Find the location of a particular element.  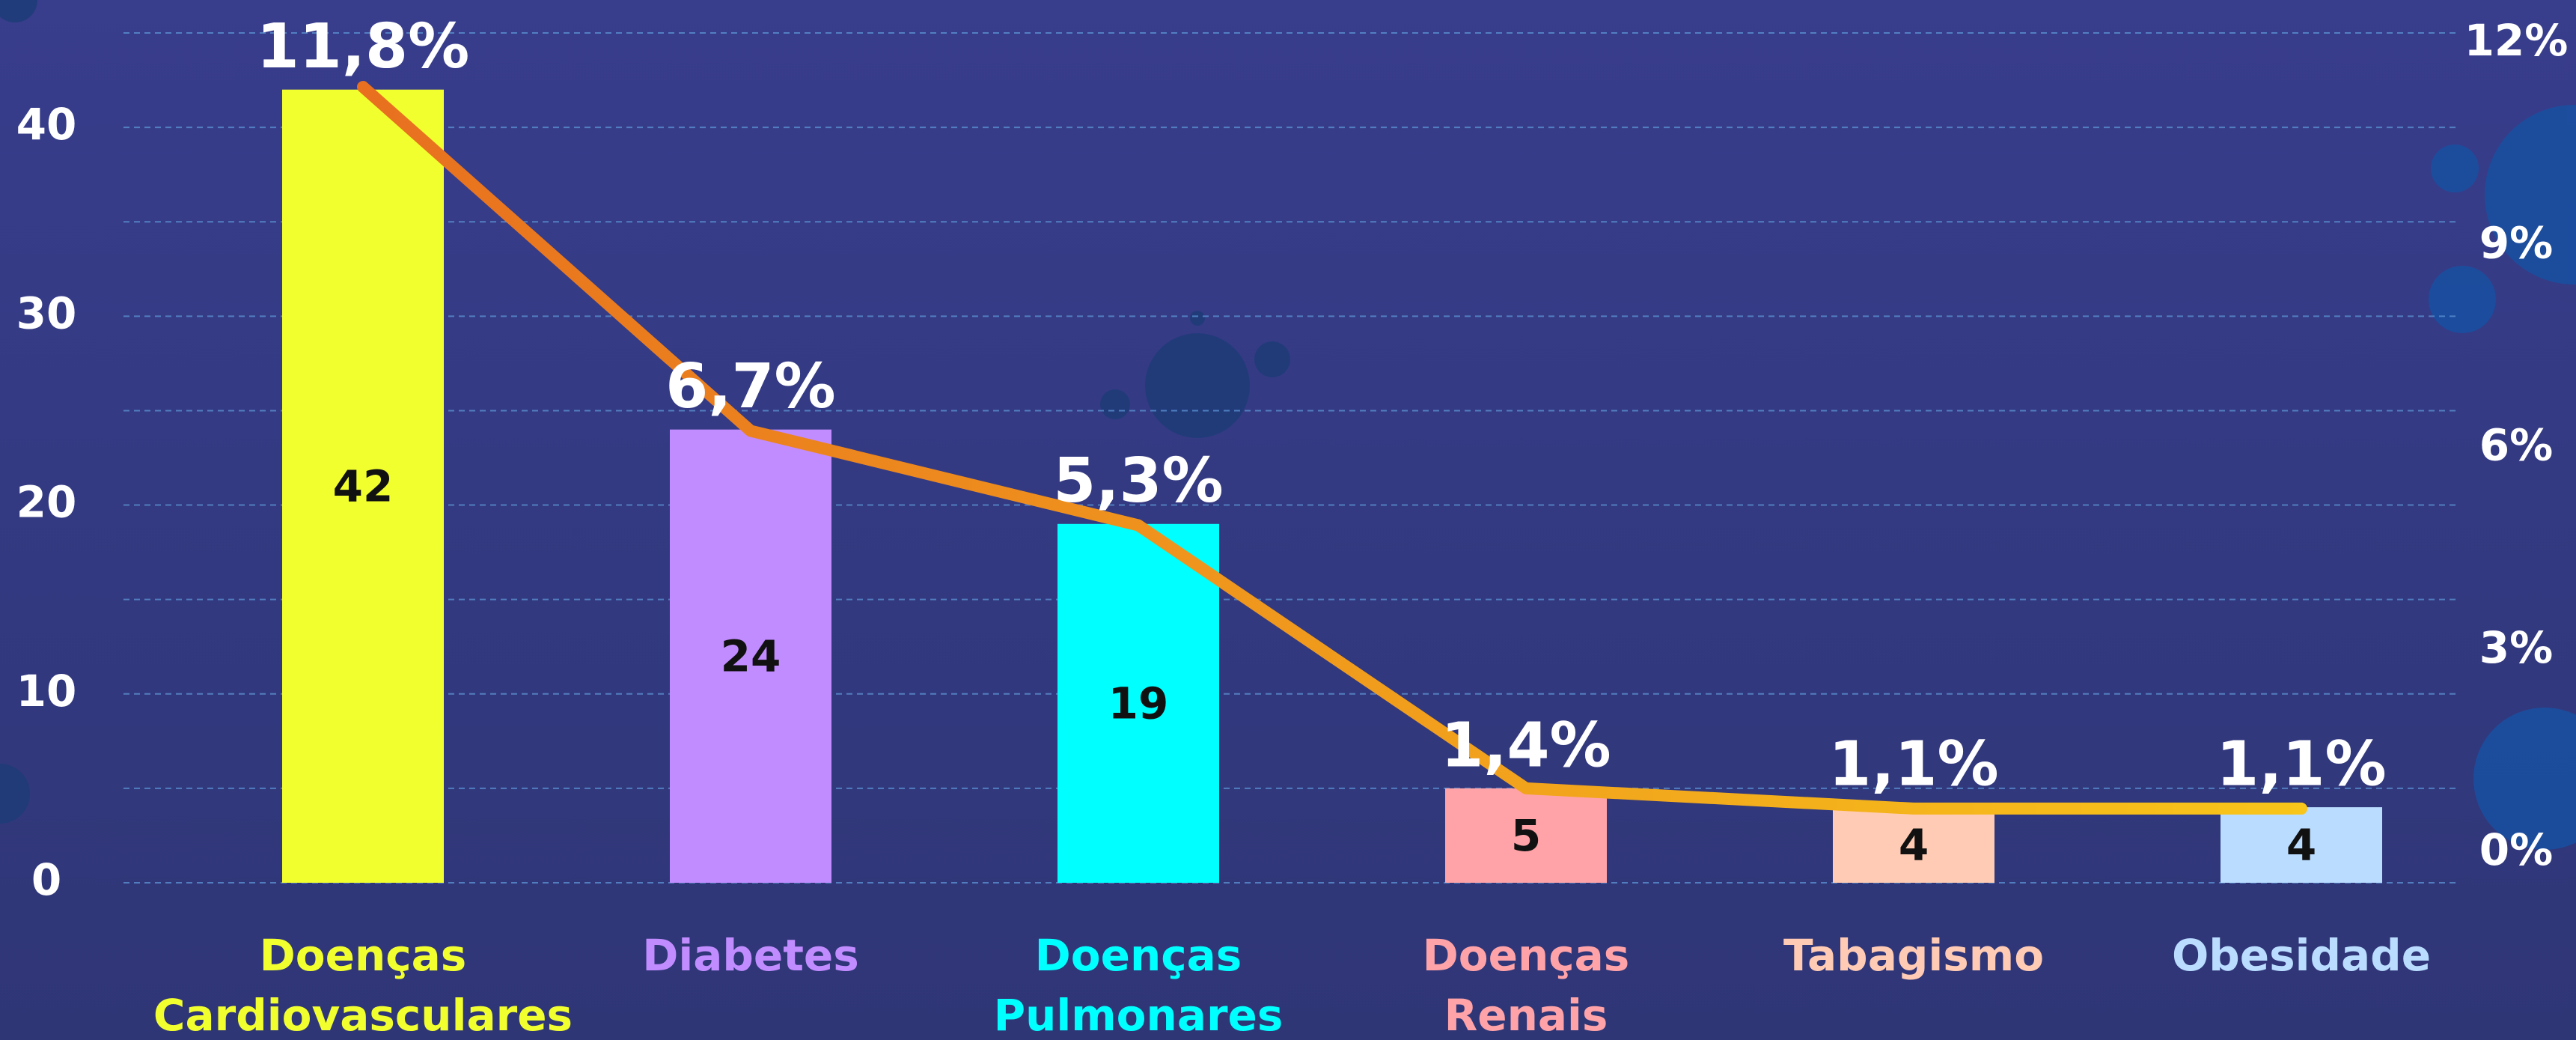

x-tick-label: Doenças Renais is located at coordinates (1526, 985).